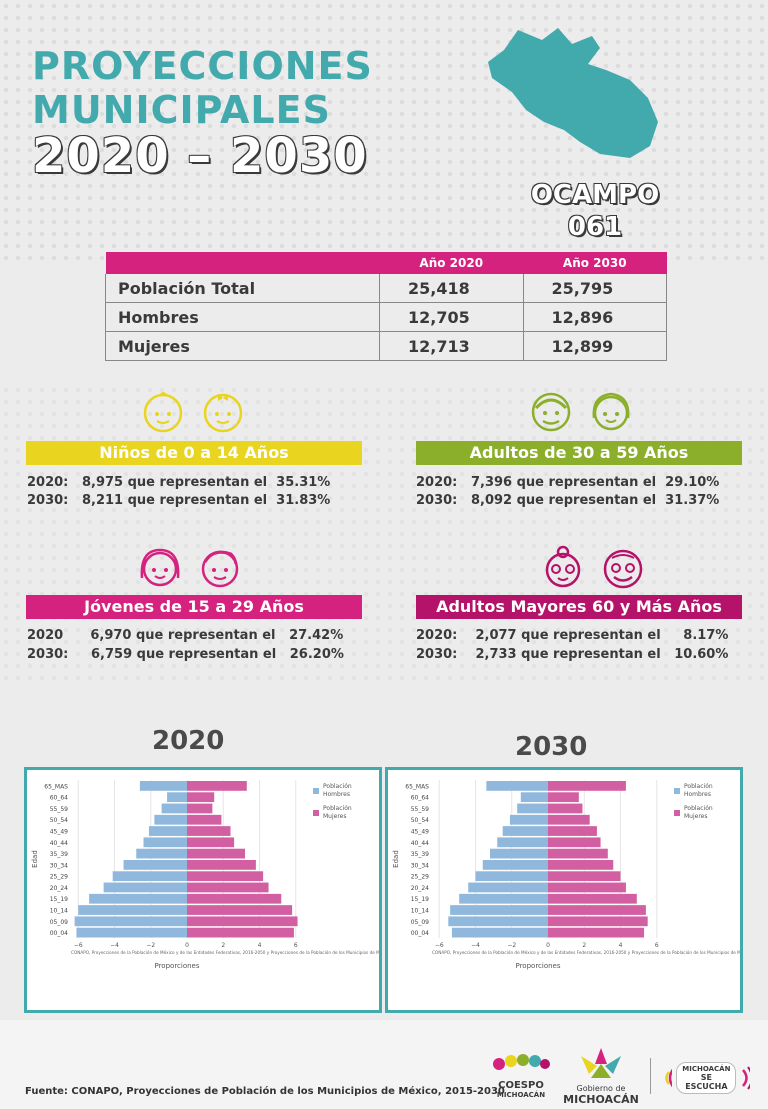 Image resolution: width=768 pixels, height=1109 pixels. Describe the element at coordinates (451, 317) in the screenshot. I see `row-value-2020: 12,705` at that location.